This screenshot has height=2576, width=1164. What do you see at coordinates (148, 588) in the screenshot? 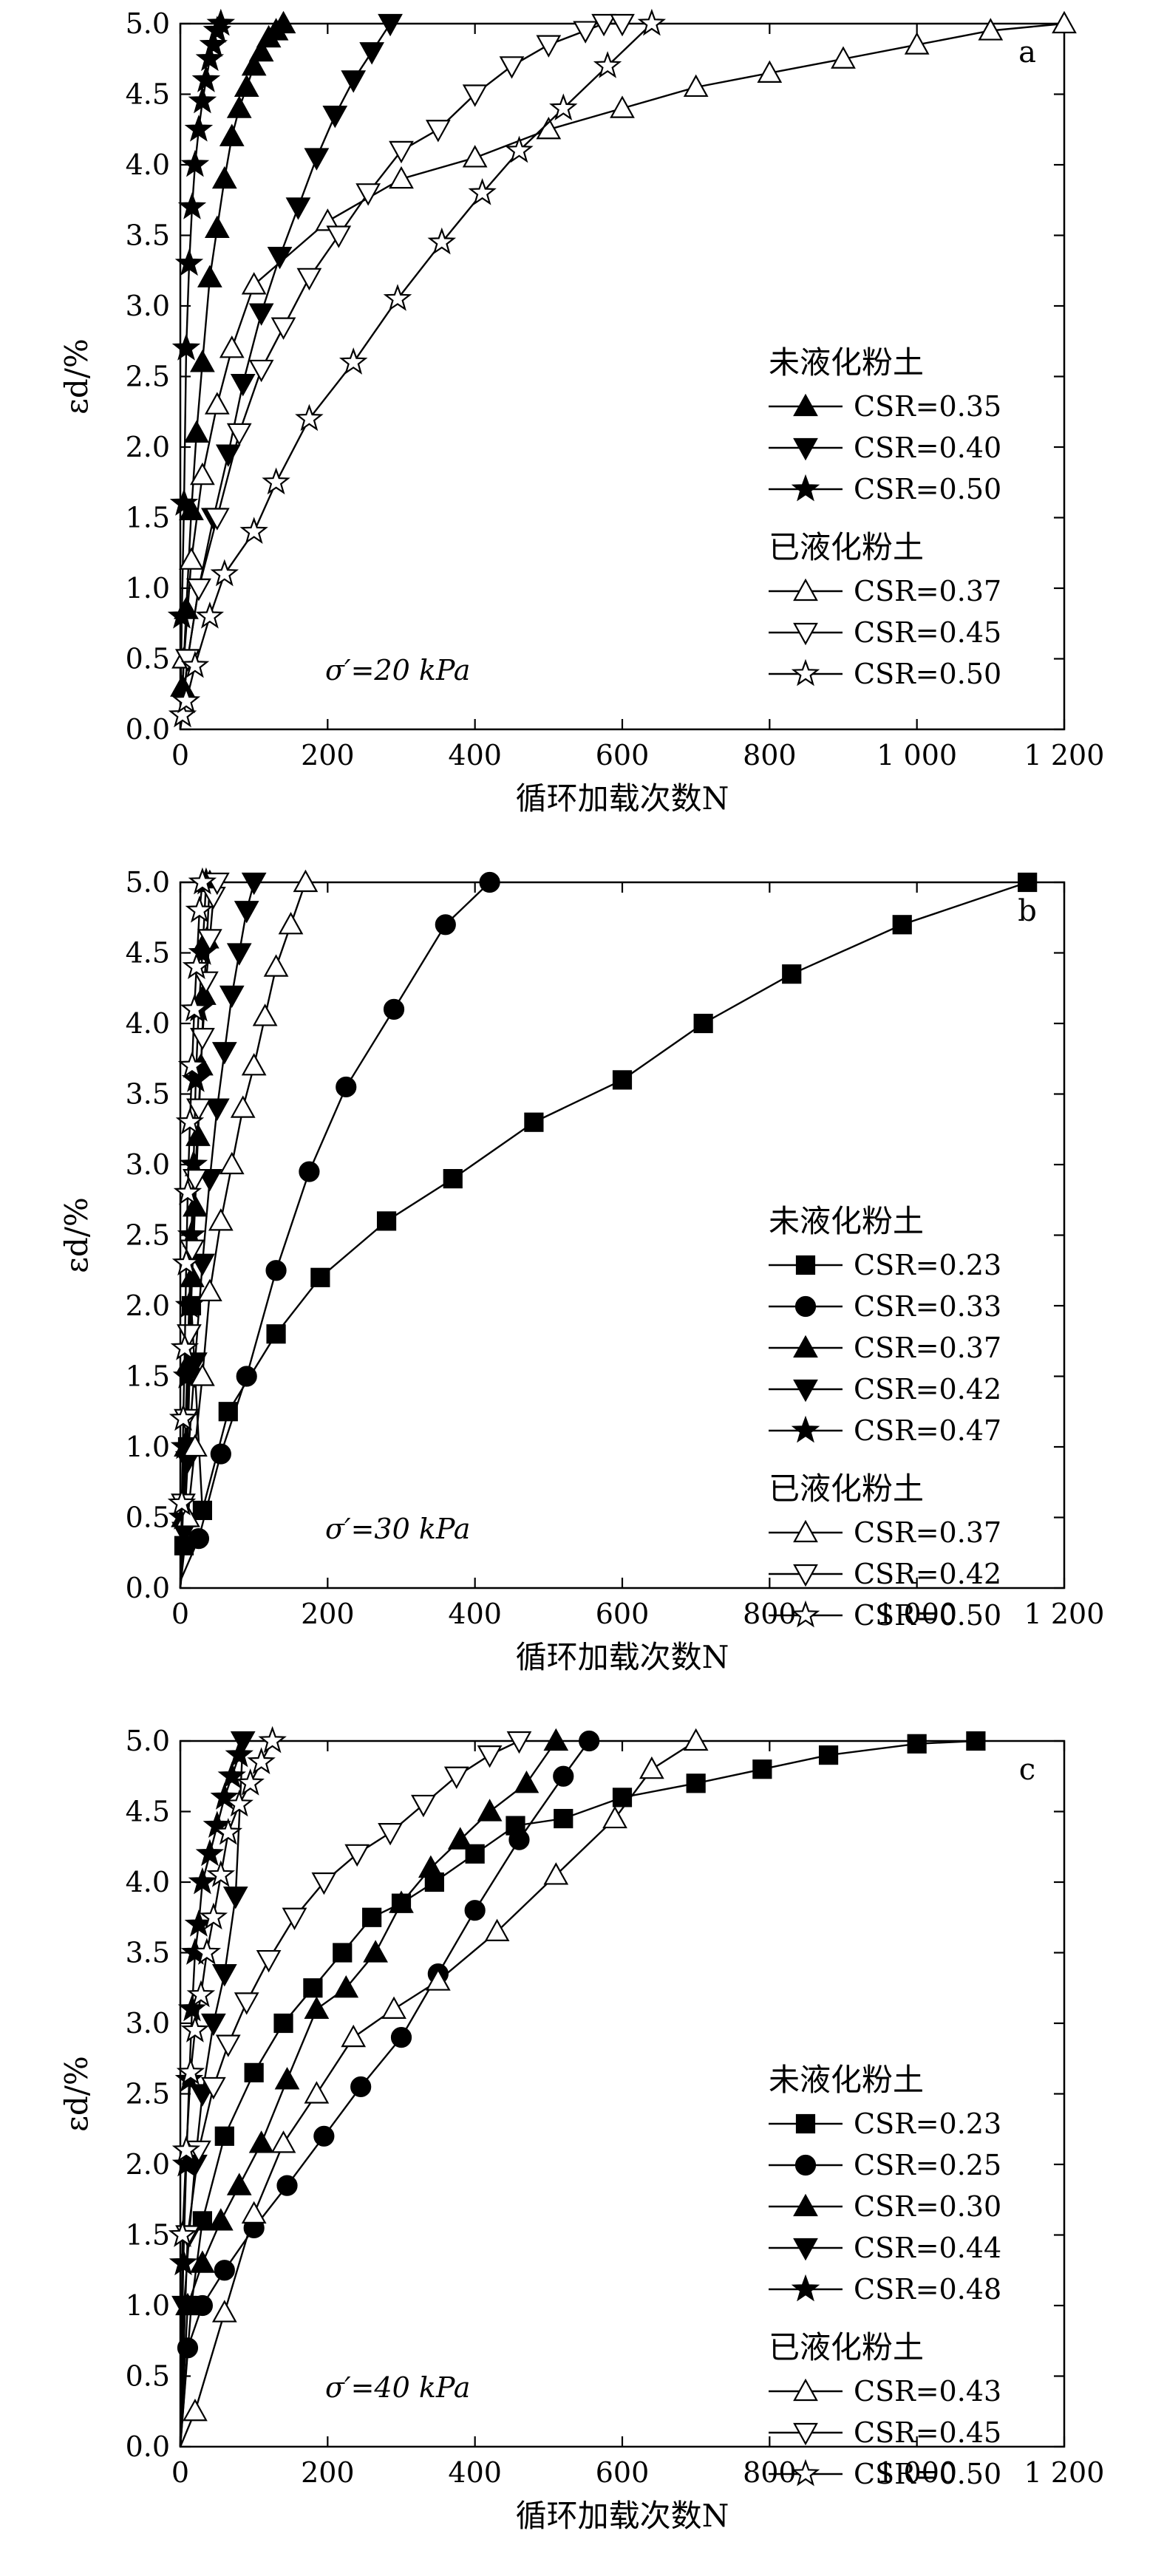
I see `y-tick-label: 1.0` at bounding box center [148, 588].